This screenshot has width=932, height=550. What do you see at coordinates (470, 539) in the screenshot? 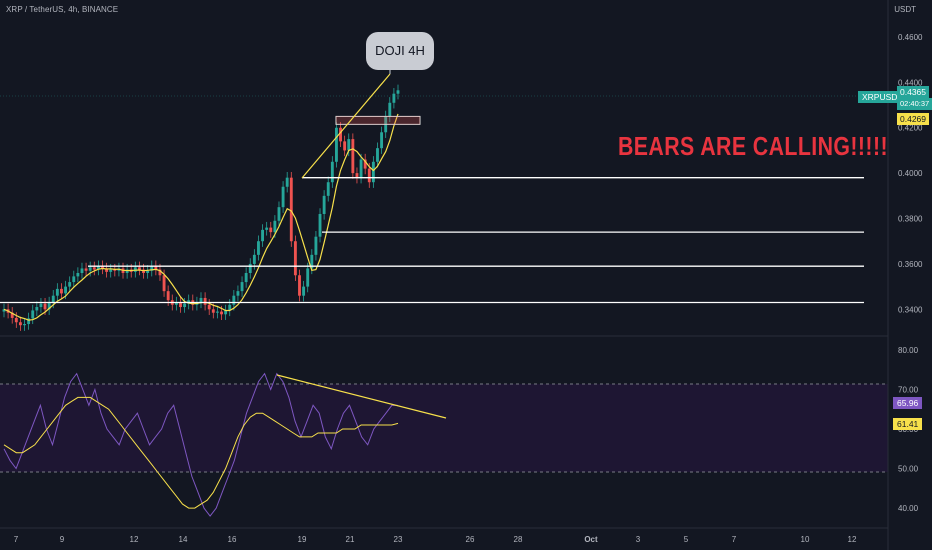
I see `time-tick-label: 26` at bounding box center [470, 539].